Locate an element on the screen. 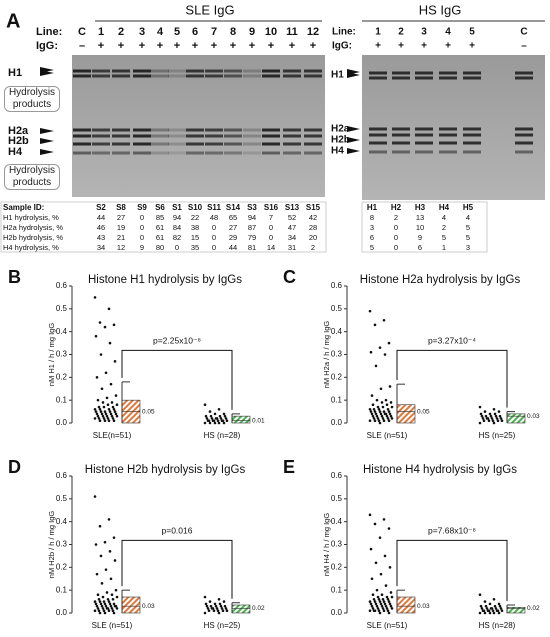 This screenshot has height=637, width=550. row-label: Line: is located at coordinates (344, 32).